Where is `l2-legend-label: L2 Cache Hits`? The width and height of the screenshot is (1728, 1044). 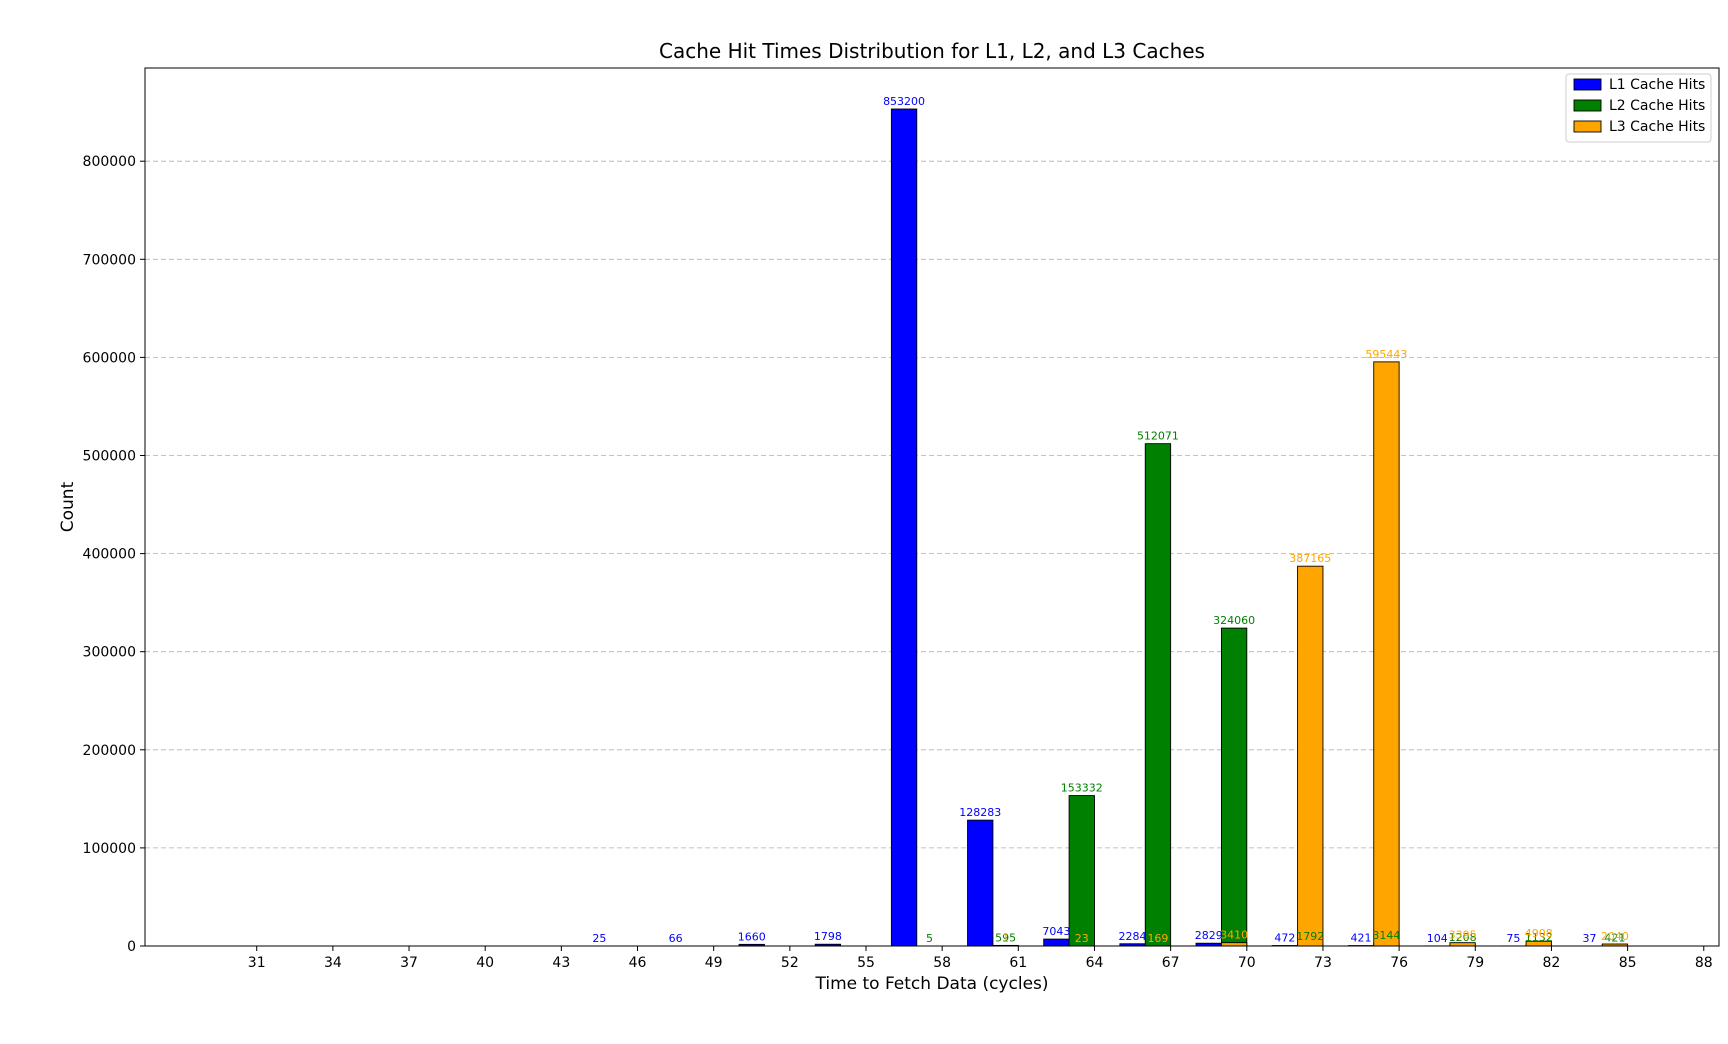
l2-legend-label: L2 Cache Hits is located at coordinates (1657, 106).